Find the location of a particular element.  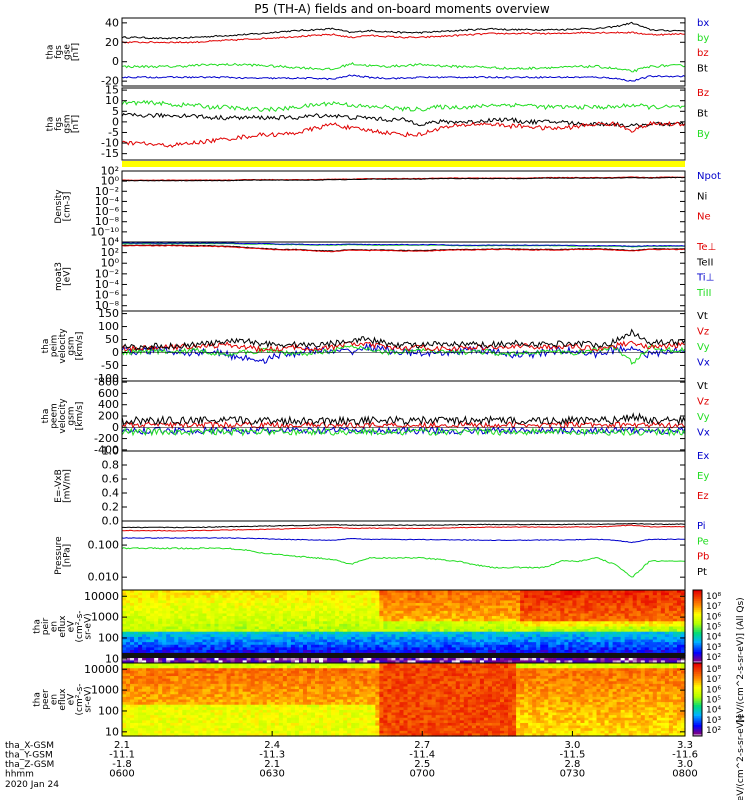

legend-bx: bx is located at coordinates (703, 23).